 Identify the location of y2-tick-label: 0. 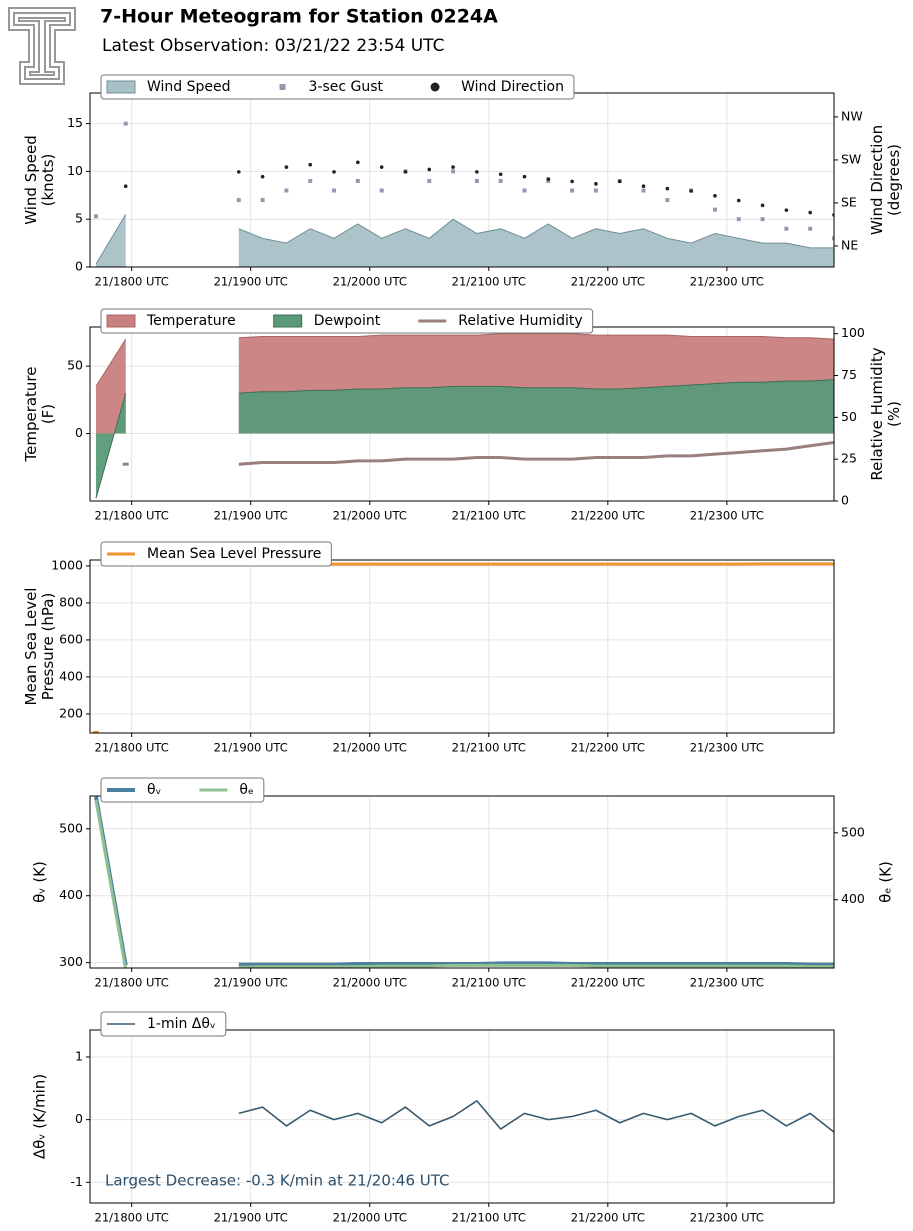
(845, 500).